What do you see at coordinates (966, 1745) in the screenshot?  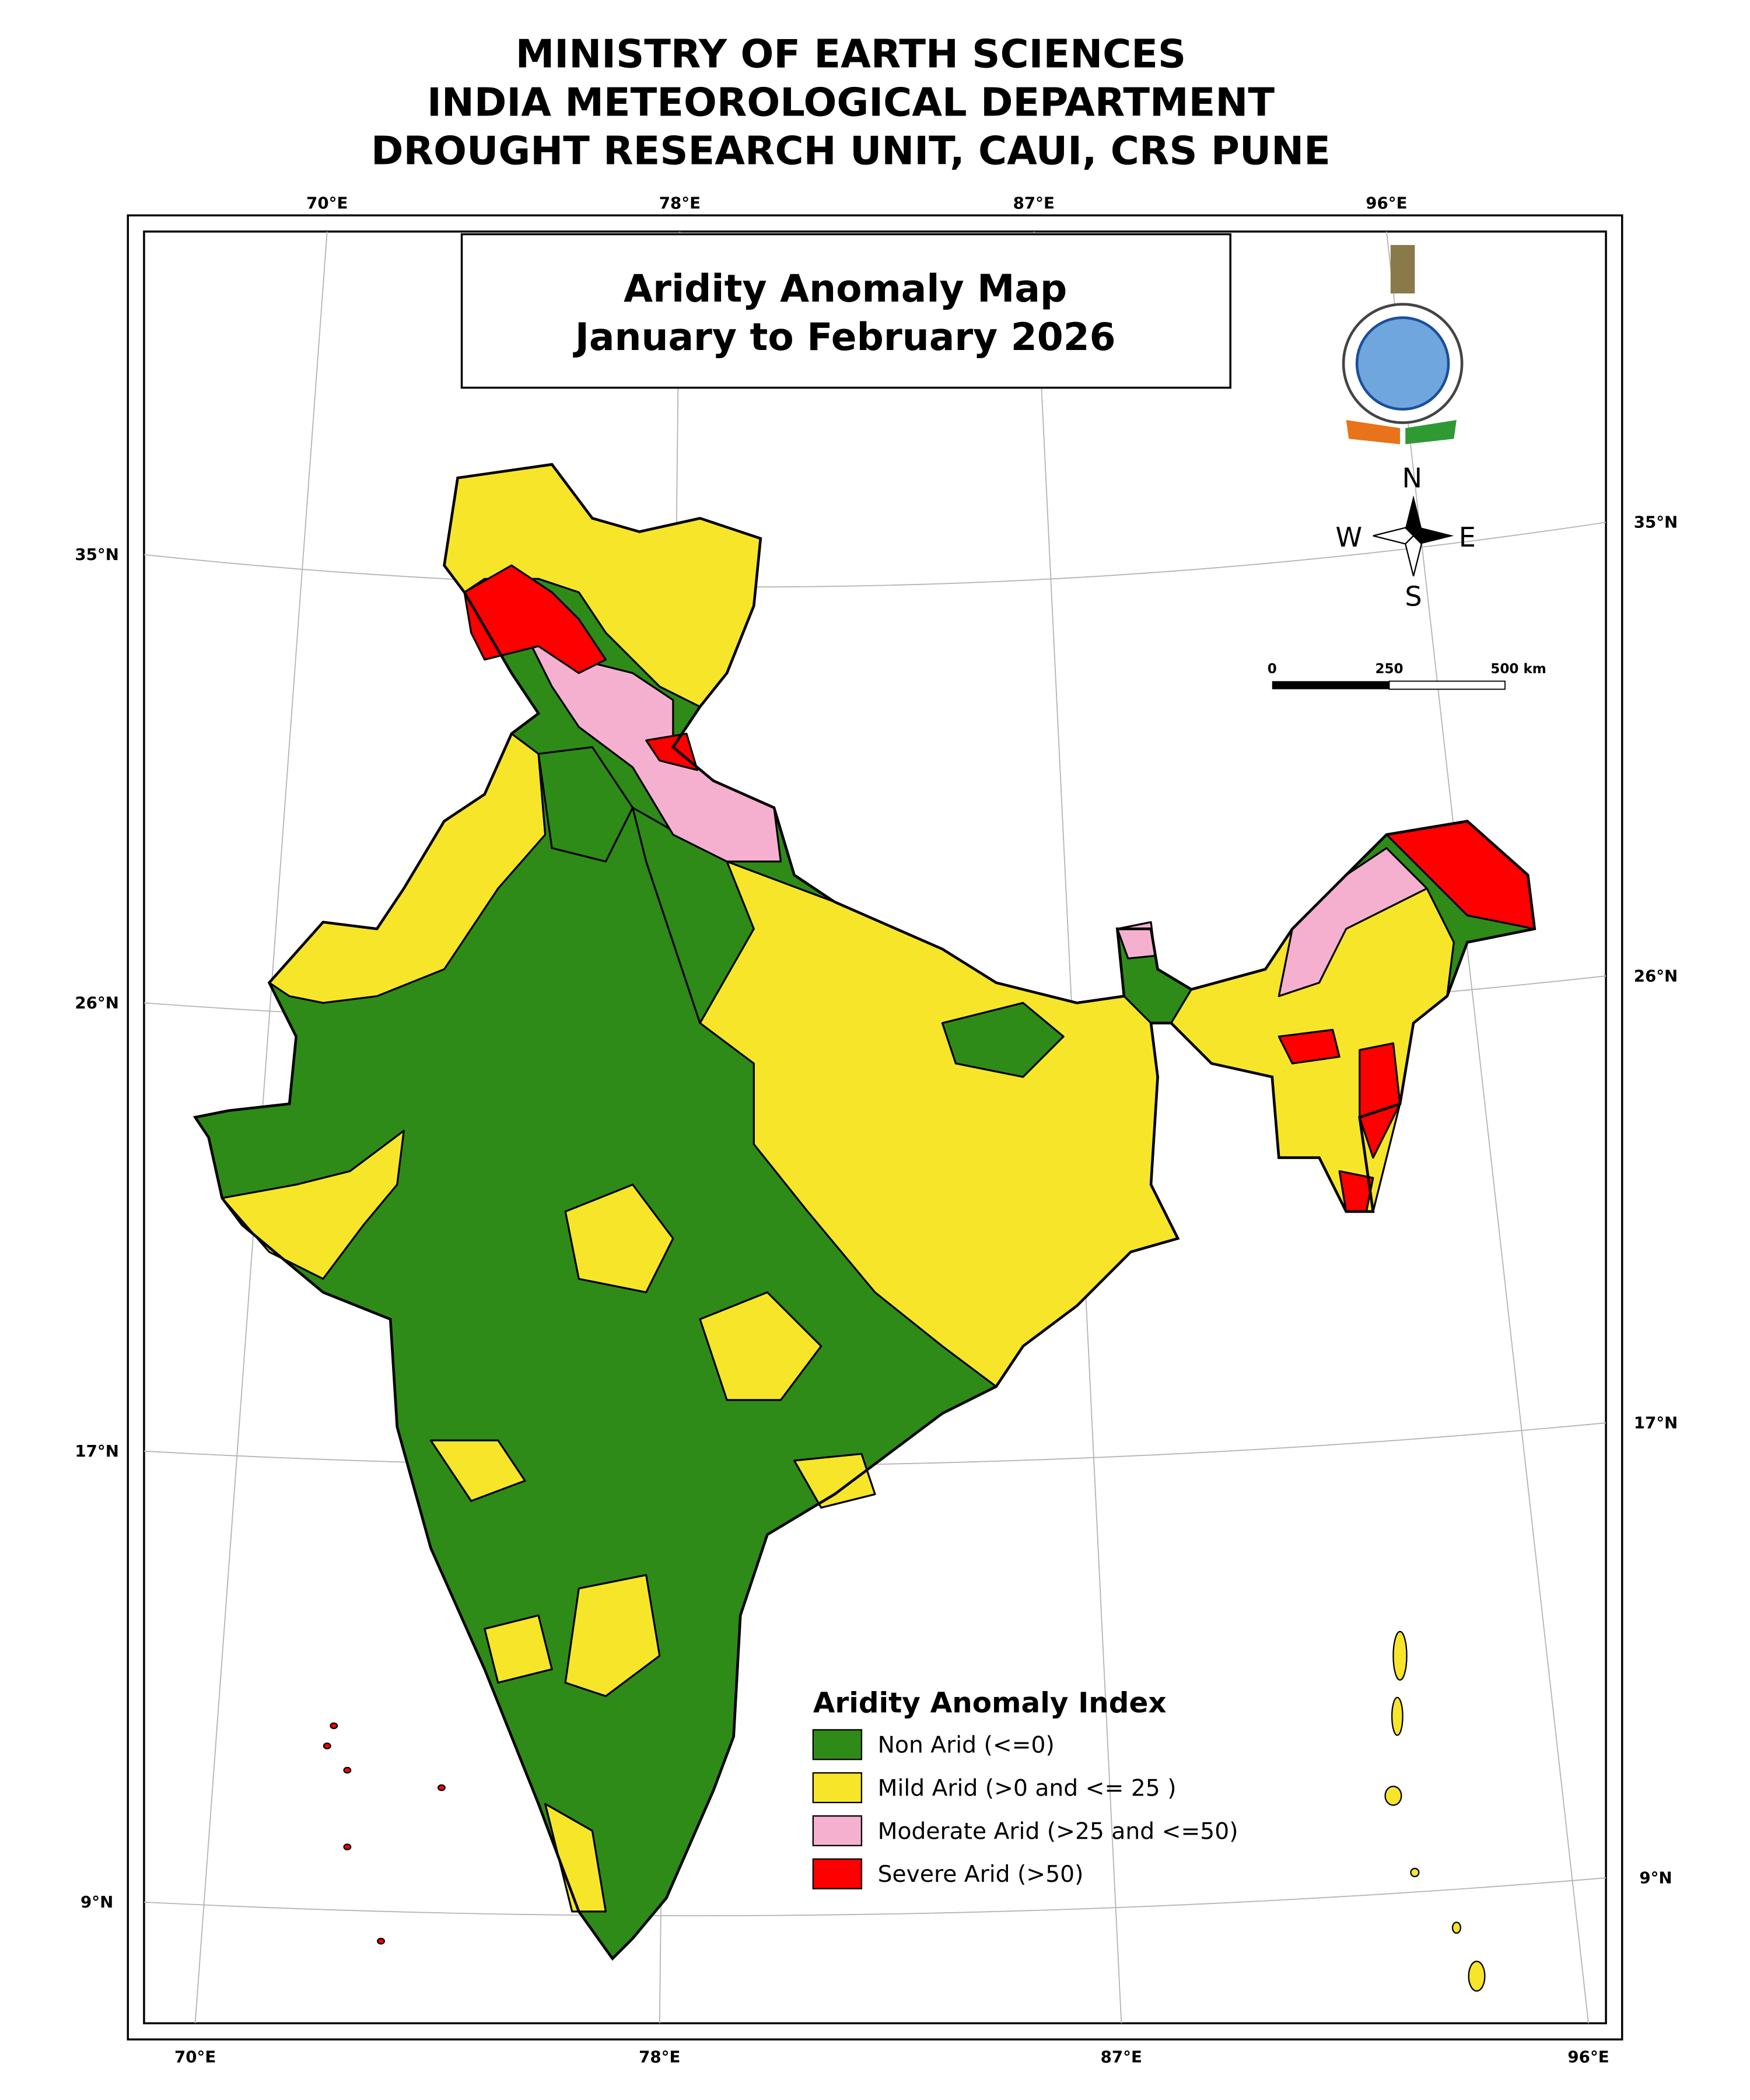 I see `legend-label: Non Arid (<=0)` at bounding box center [966, 1745].